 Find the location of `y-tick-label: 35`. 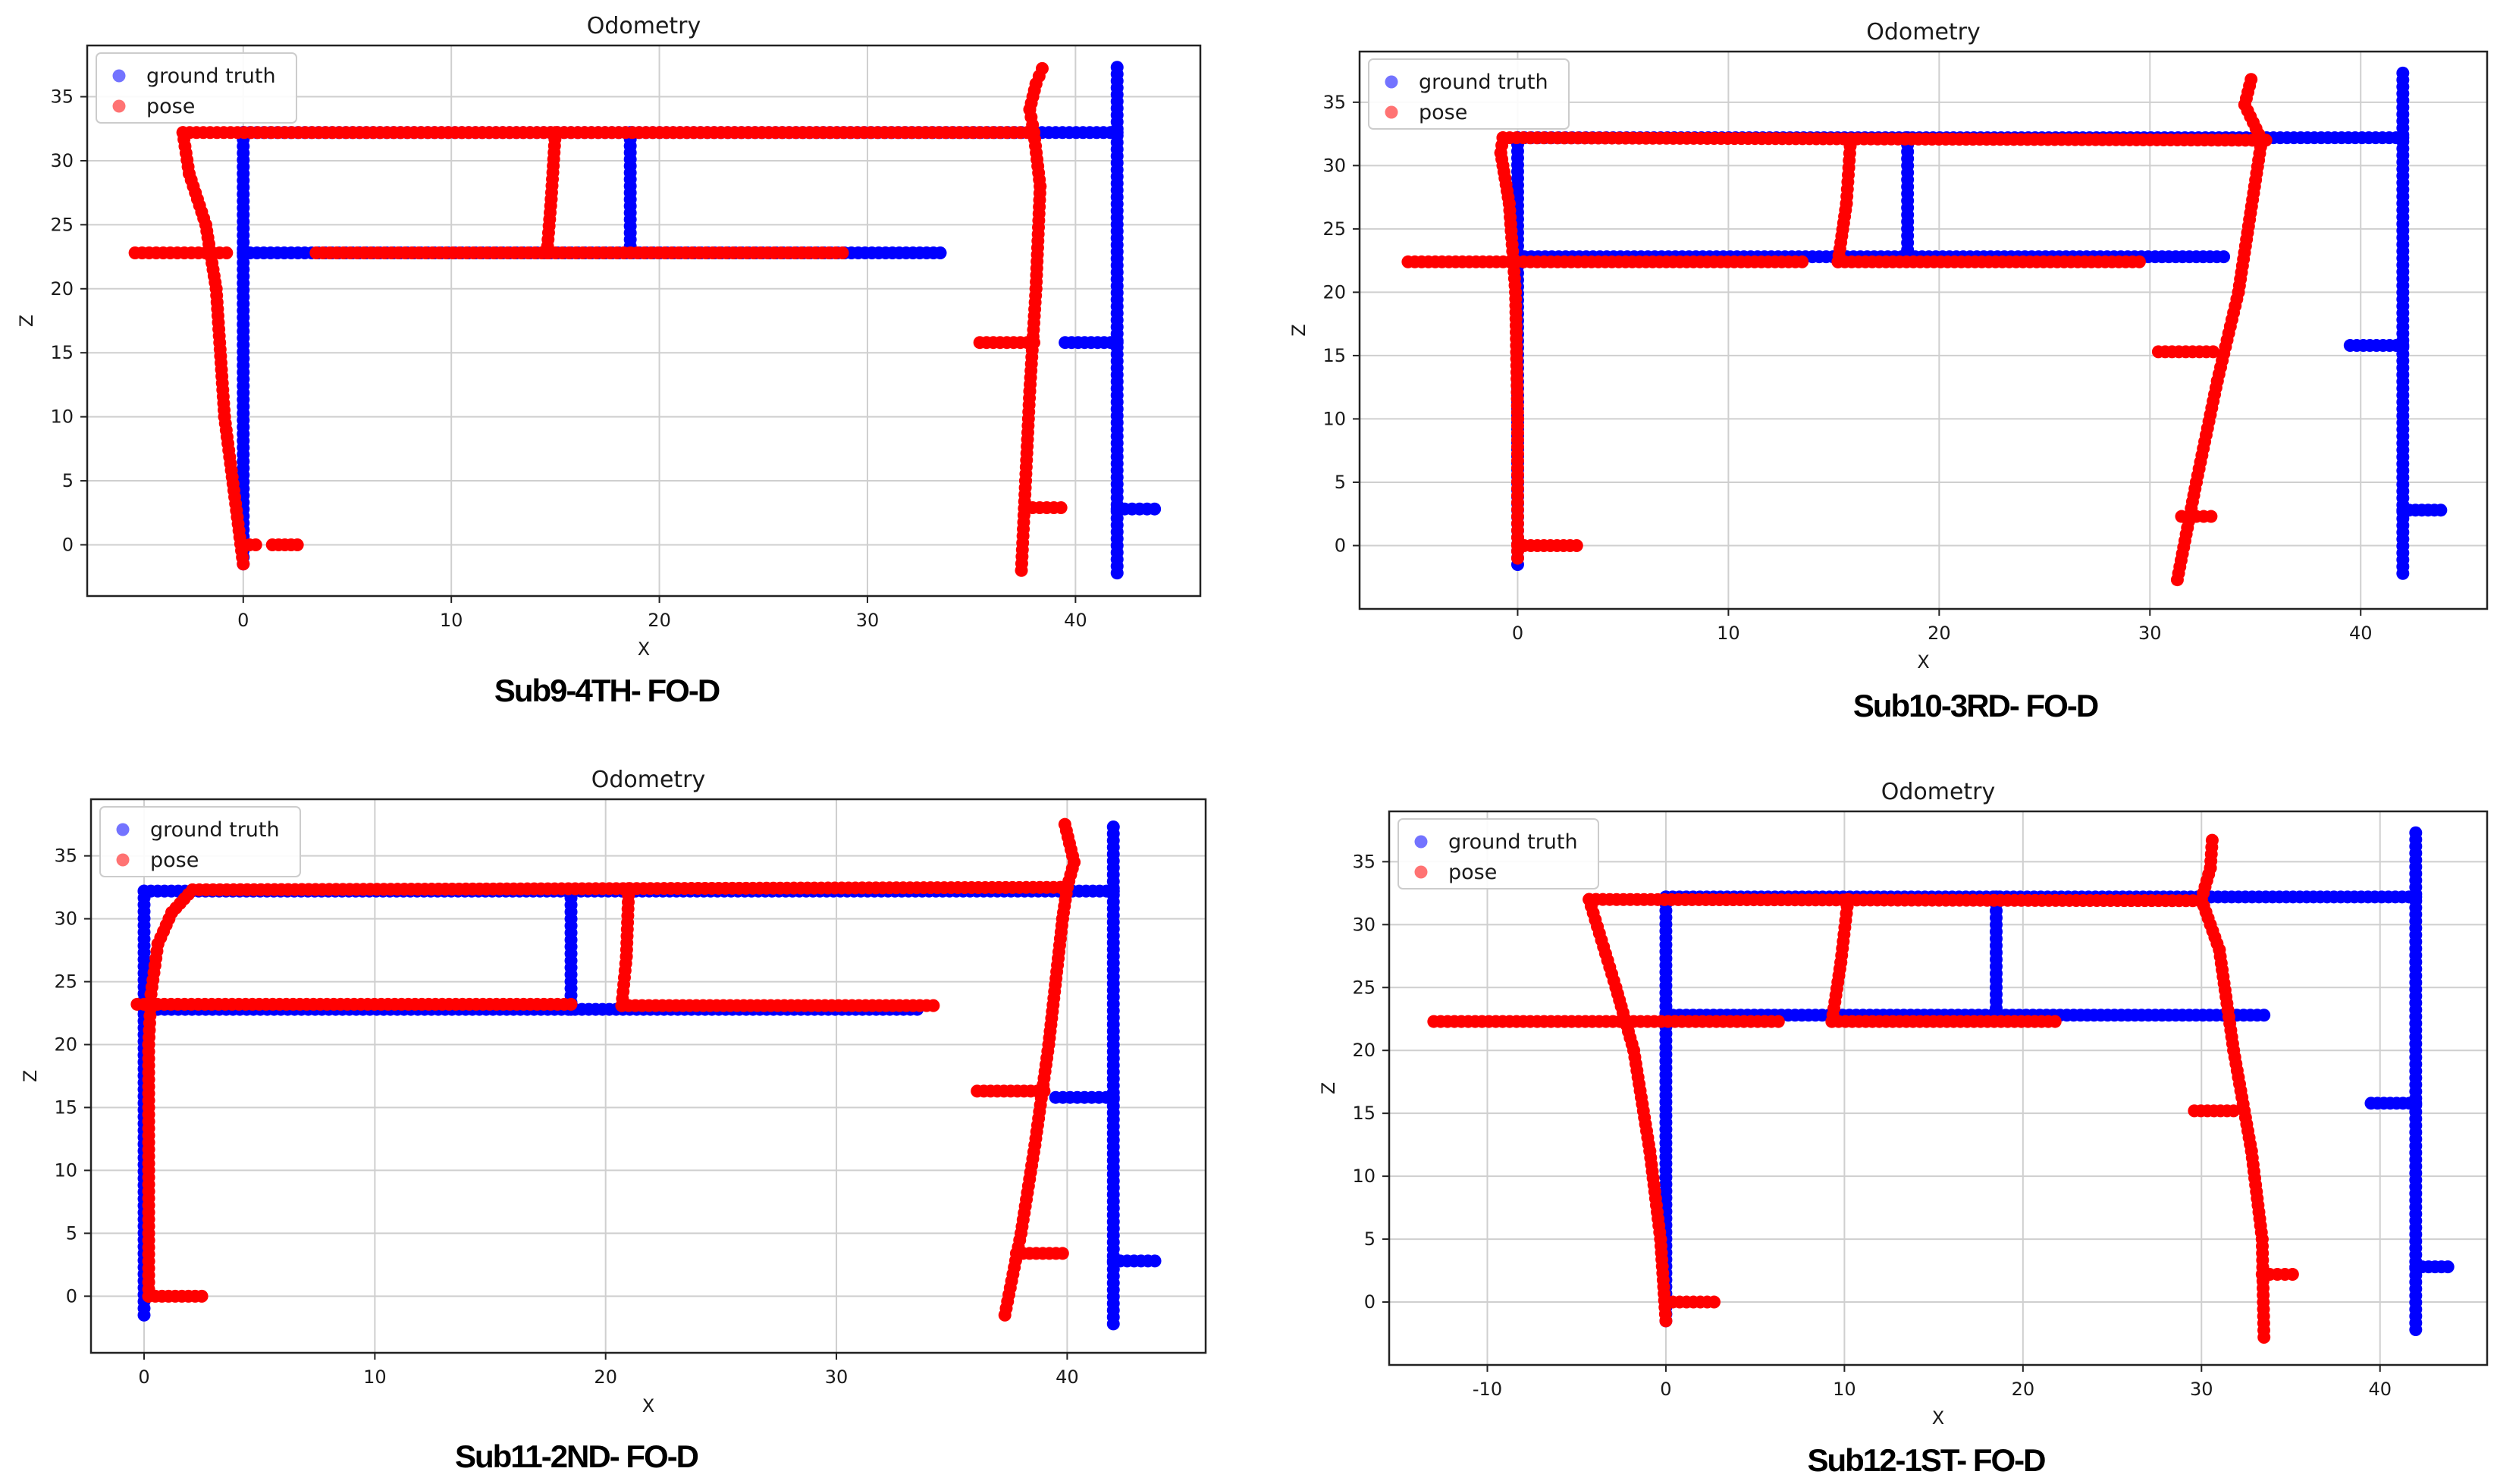

y-tick-label: 35 is located at coordinates (62, 97).